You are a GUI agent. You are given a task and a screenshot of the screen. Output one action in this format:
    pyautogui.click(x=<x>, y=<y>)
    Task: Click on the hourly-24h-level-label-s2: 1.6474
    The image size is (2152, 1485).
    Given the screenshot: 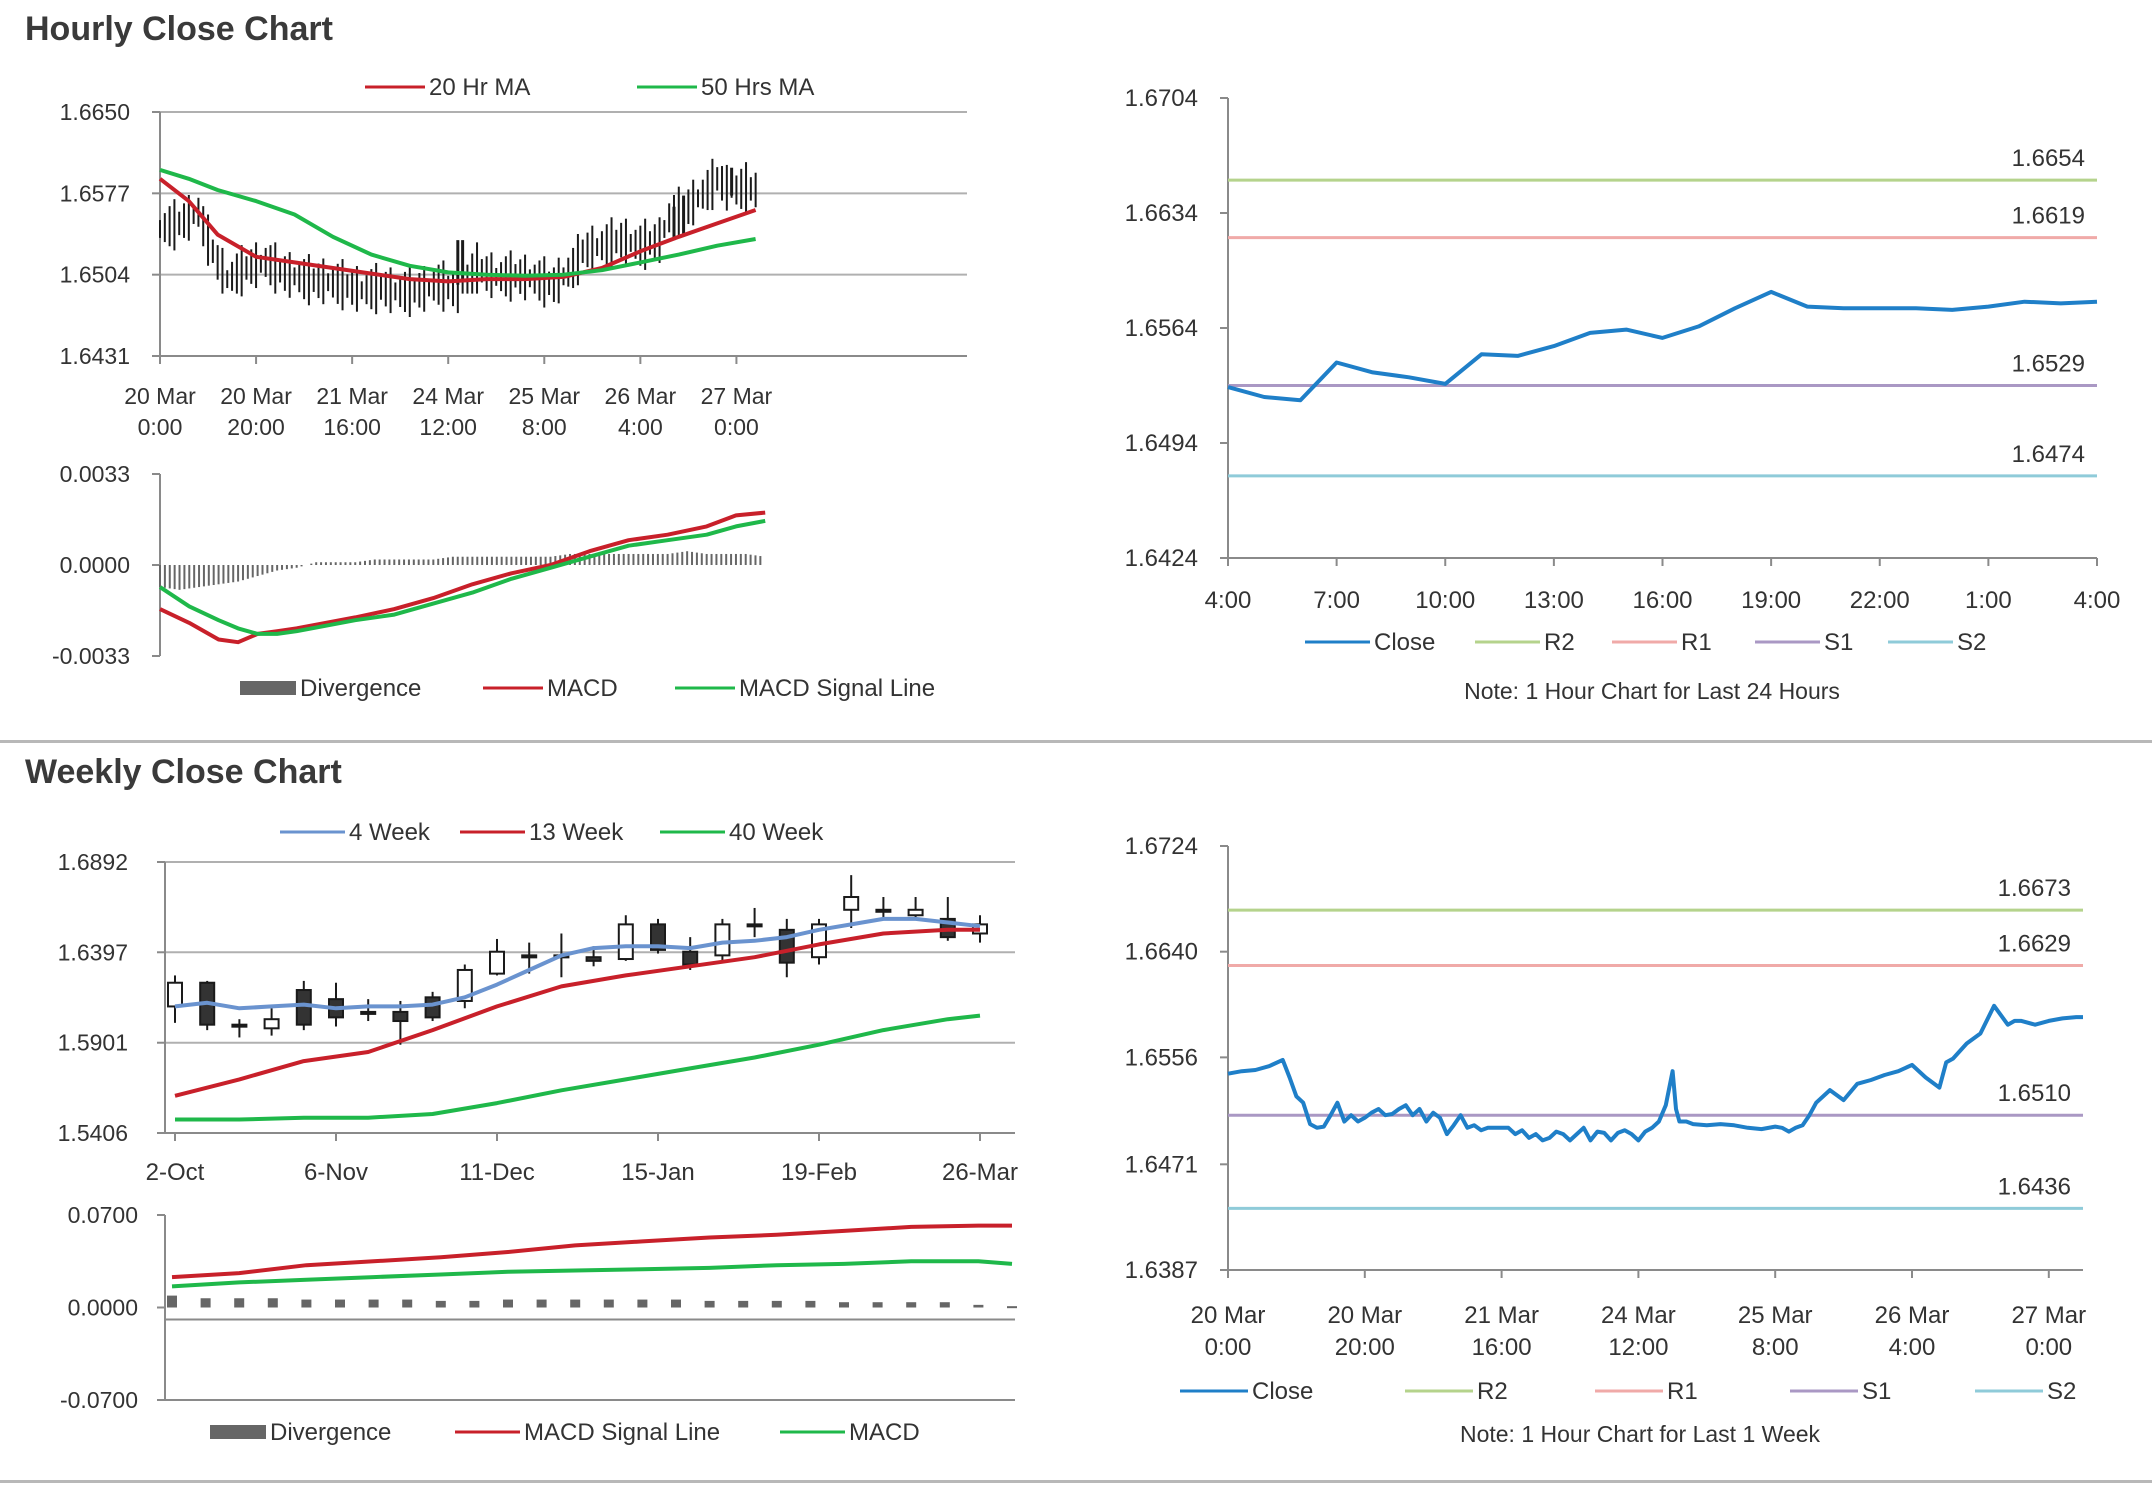 What is the action you would take?
    pyautogui.click(x=2048, y=454)
    